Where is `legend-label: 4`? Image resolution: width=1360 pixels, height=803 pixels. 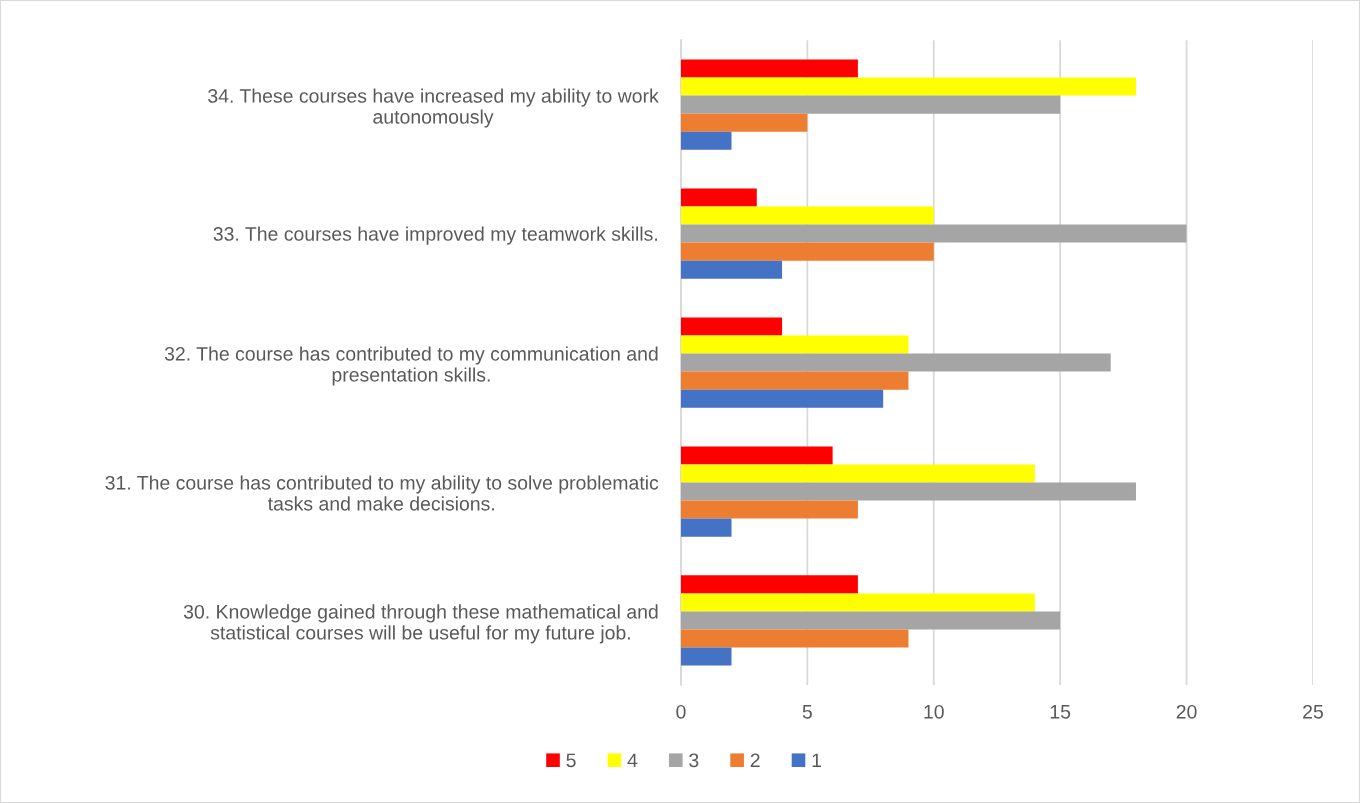
legend-label: 4 is located at coordinates (632, 760).